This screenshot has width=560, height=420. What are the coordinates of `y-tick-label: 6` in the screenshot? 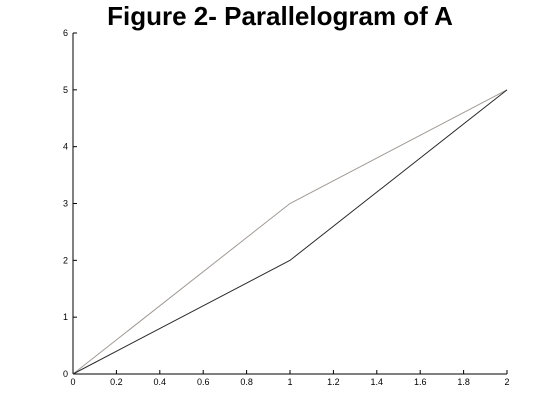 It's located at (65, 33).